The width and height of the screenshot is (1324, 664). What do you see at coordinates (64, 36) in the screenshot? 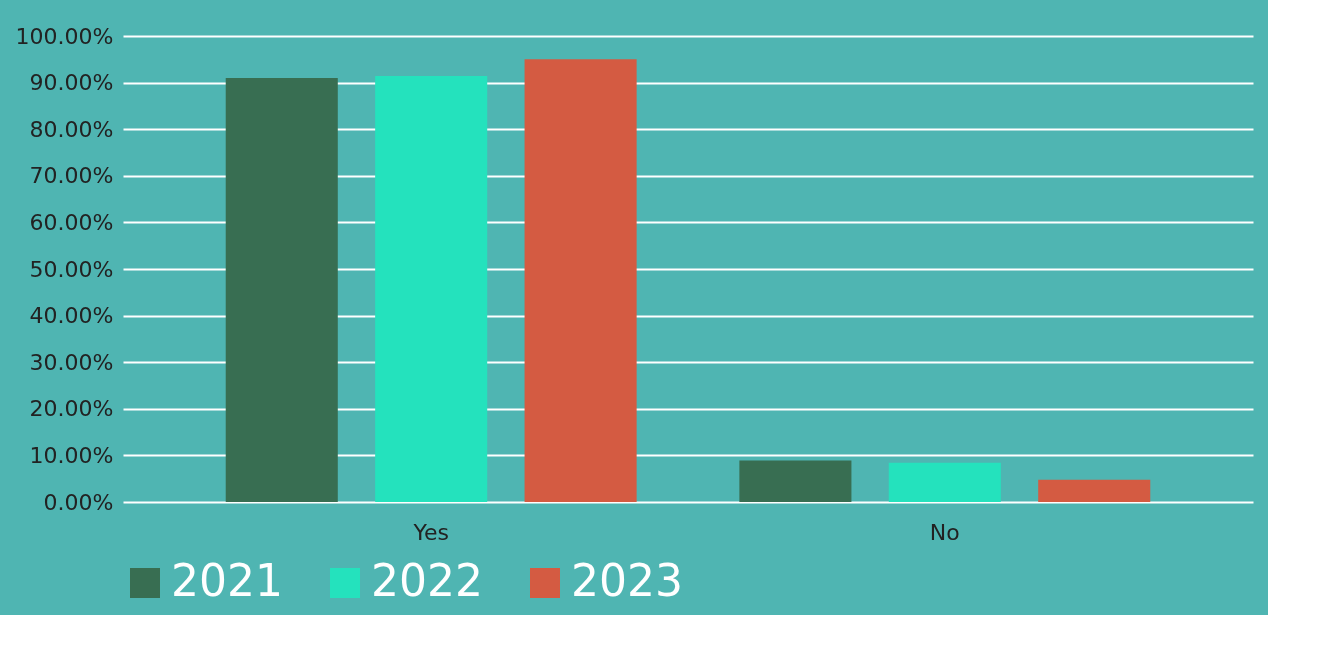
I see `y-tick-label: 100.00%` at bounding box center [64, 36].